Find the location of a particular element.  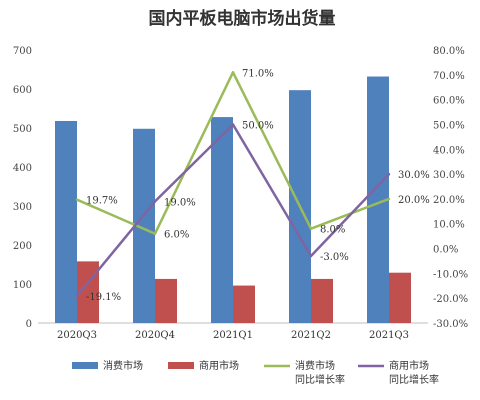

y-right-tick-label: -30.0% is located at coordinates (450, 324).